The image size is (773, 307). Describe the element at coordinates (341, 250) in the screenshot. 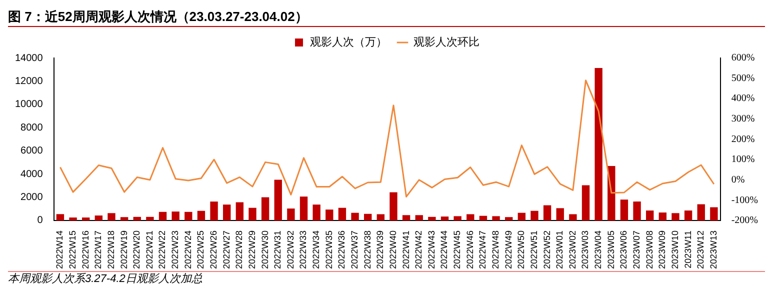

I see `x-tick-label: 2022W36` at that location.